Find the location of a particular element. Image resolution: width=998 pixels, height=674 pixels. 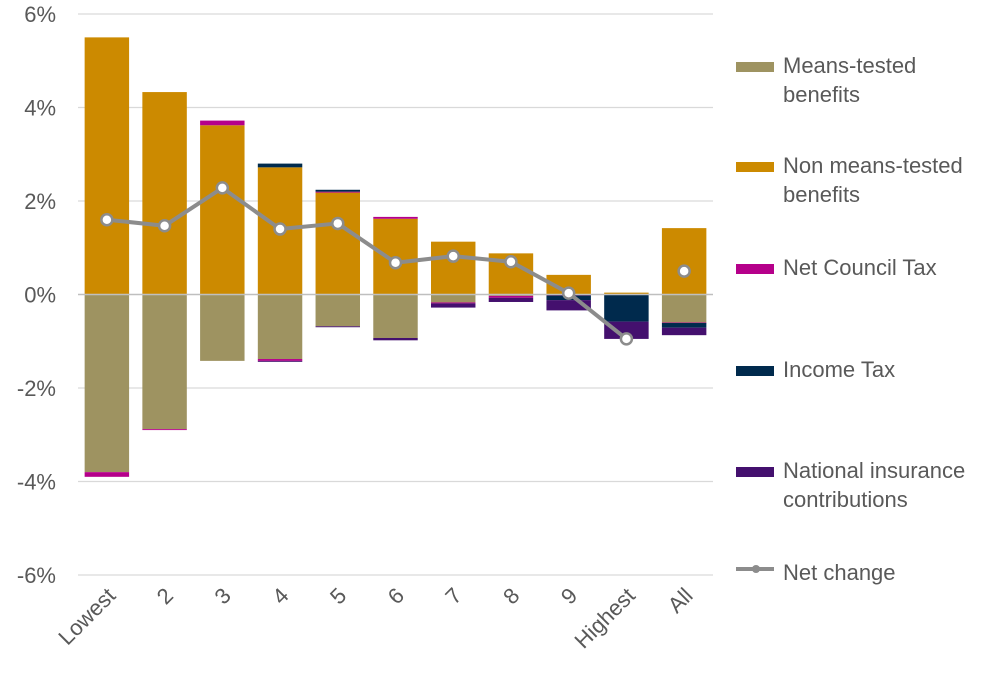

y-tick-label: 6% is located at coordinates (40, 14).